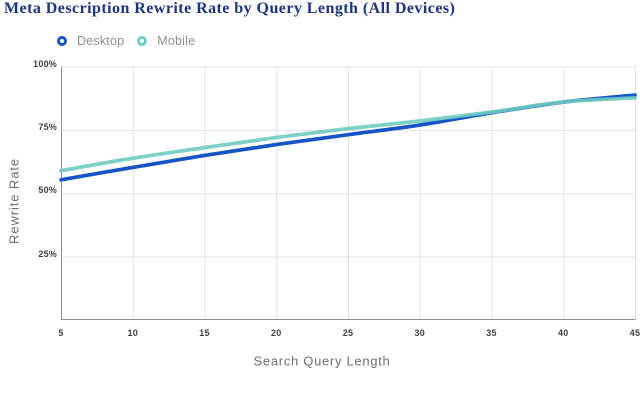 This screenshot has width=640, height=400. Describe the element at coordinates (132, 333) in the screenshot. I see `x-tick-label: 10` at that location.